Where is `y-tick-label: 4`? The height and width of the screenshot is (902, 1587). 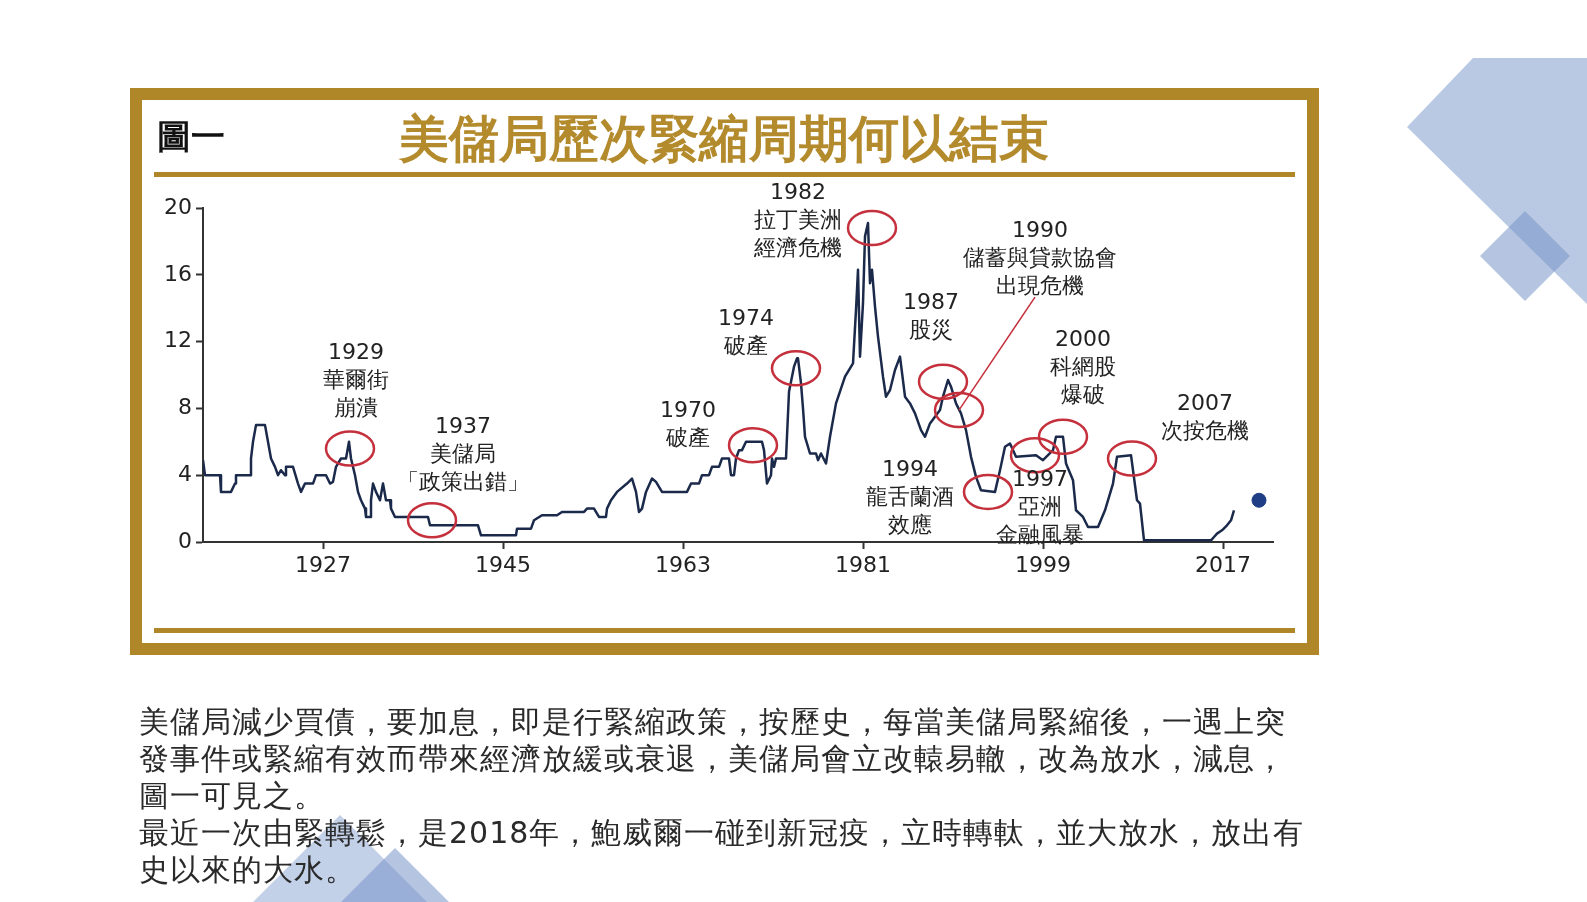 y-tick-label: 4 is located at coordinates (185, 473).